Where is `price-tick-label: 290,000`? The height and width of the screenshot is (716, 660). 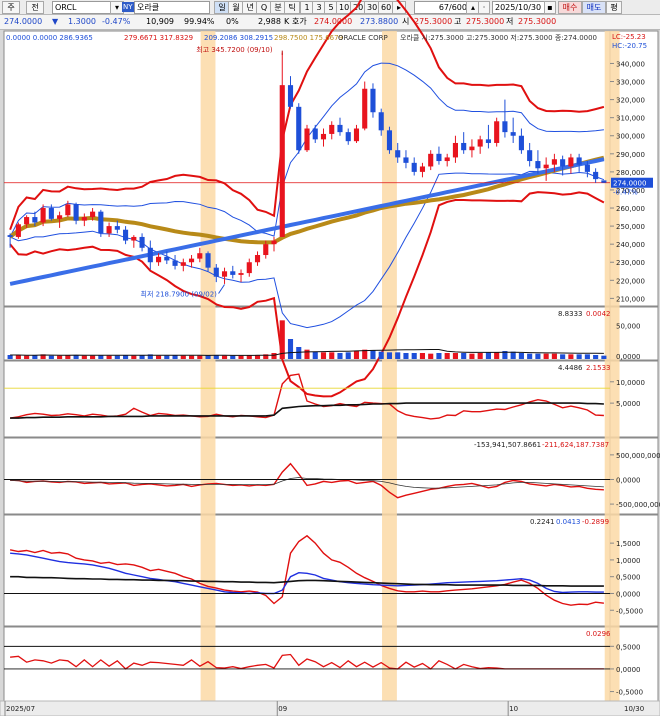
price-tick-label: 290,000 is located at coordinates (630, 155).